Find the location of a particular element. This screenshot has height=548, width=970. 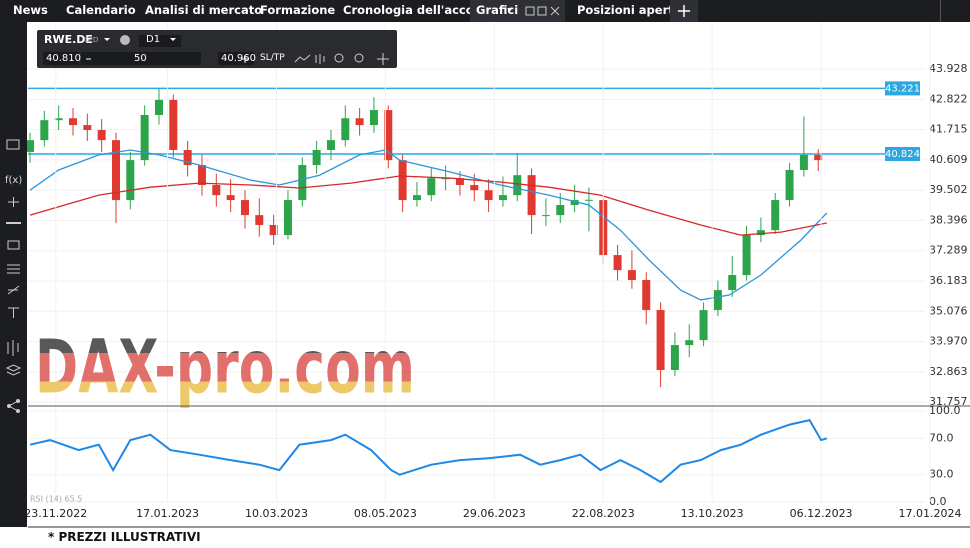

y-tick-label: 40.609 is located at coordinates (948, 159).